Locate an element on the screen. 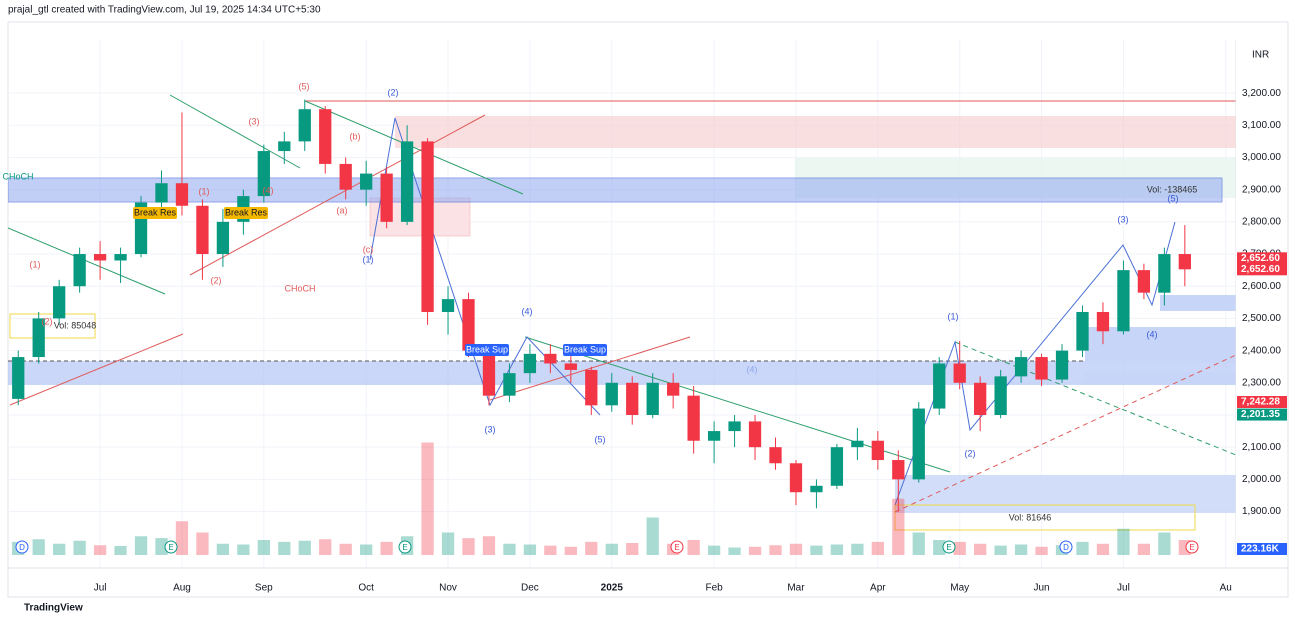 This screenshot has width=1290, height=621. x-tick-label: Oct is located at coordinates (366, 588).